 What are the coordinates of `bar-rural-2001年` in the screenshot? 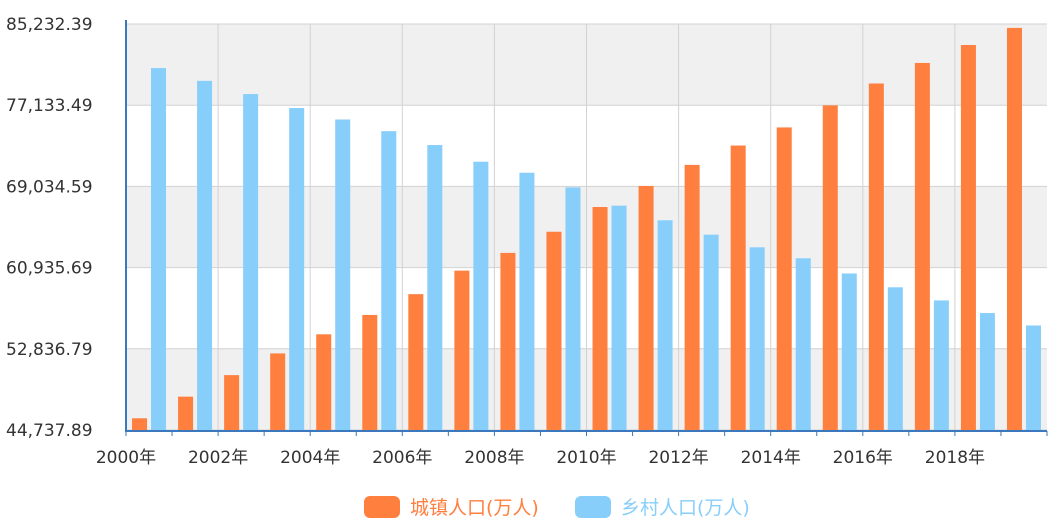 It's located at (205, 255).